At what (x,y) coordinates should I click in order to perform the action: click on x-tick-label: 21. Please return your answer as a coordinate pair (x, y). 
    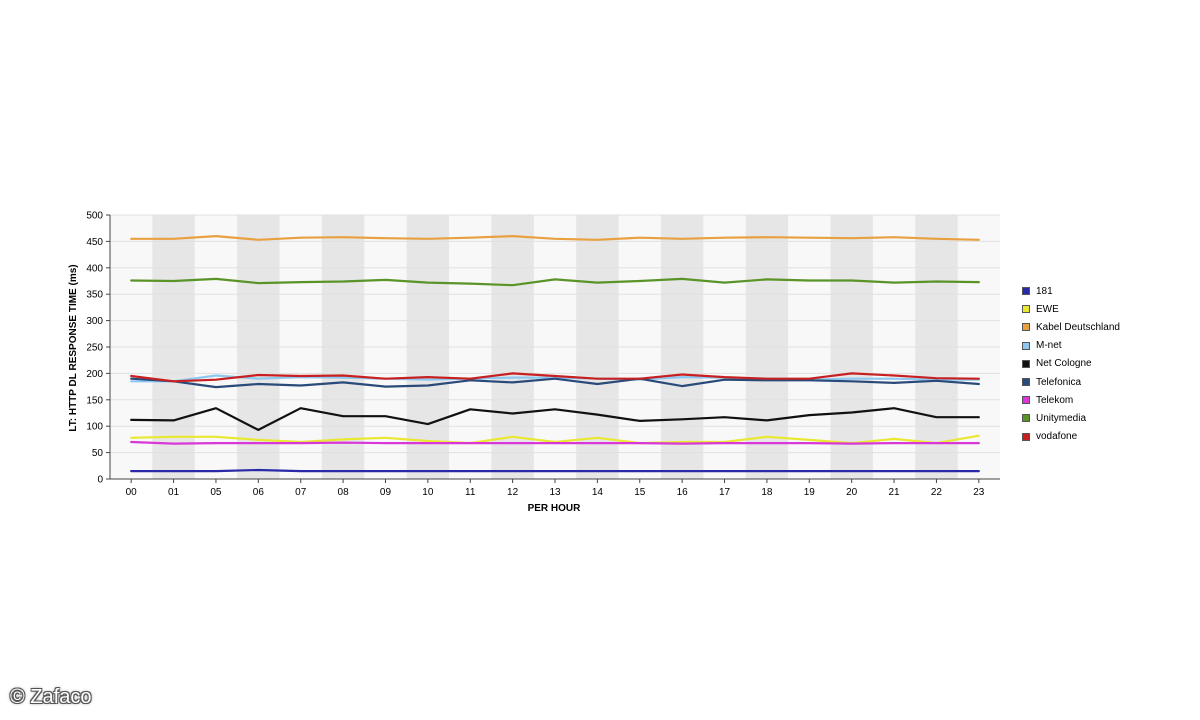
    Looking at the image, I should click on (894, 492).